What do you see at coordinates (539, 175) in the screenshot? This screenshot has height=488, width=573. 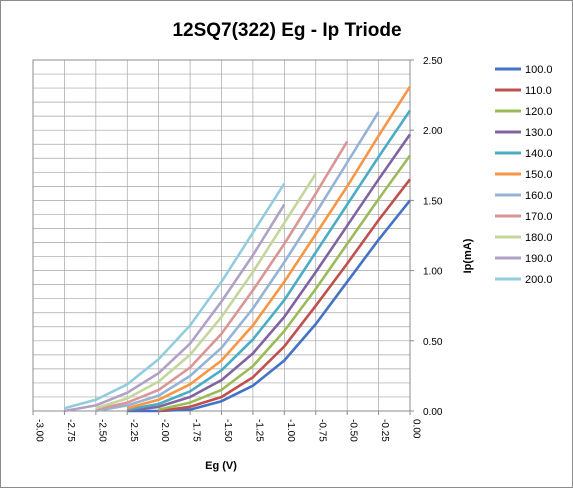 I see `legend-label: 150.0` at bounding box center [539, 175].